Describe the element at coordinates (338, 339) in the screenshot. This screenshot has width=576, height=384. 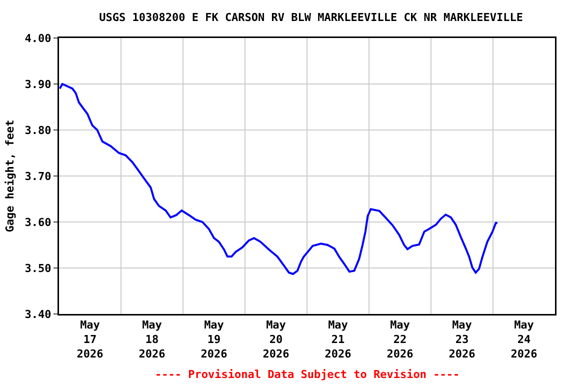
I see `x-tick-label: May 21 2026` at that location.